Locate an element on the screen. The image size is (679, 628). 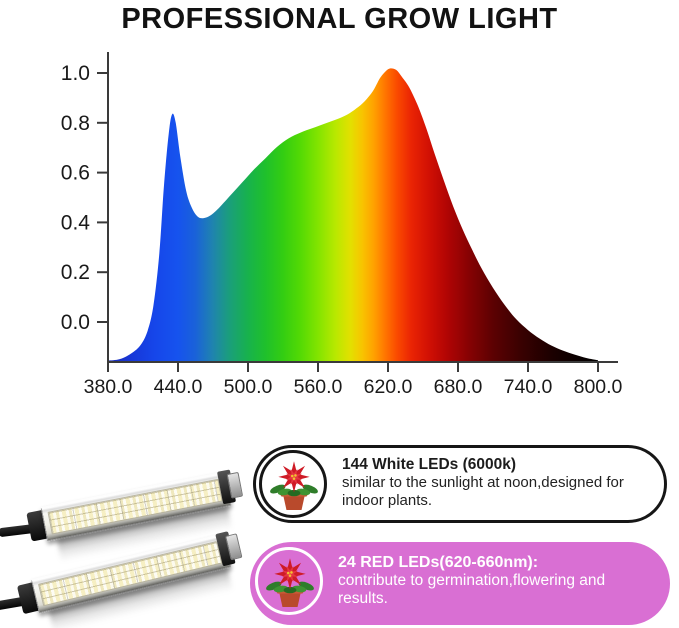
y-tick-label: 0.2 is located at coordinates (75, 272).